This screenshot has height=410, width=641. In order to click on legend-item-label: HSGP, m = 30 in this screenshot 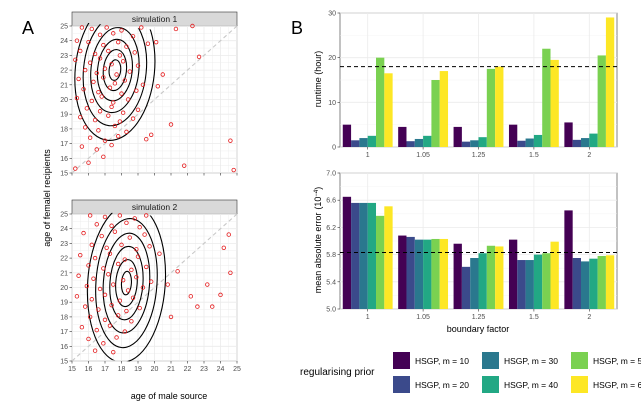, I will do `click(531, 361)`.